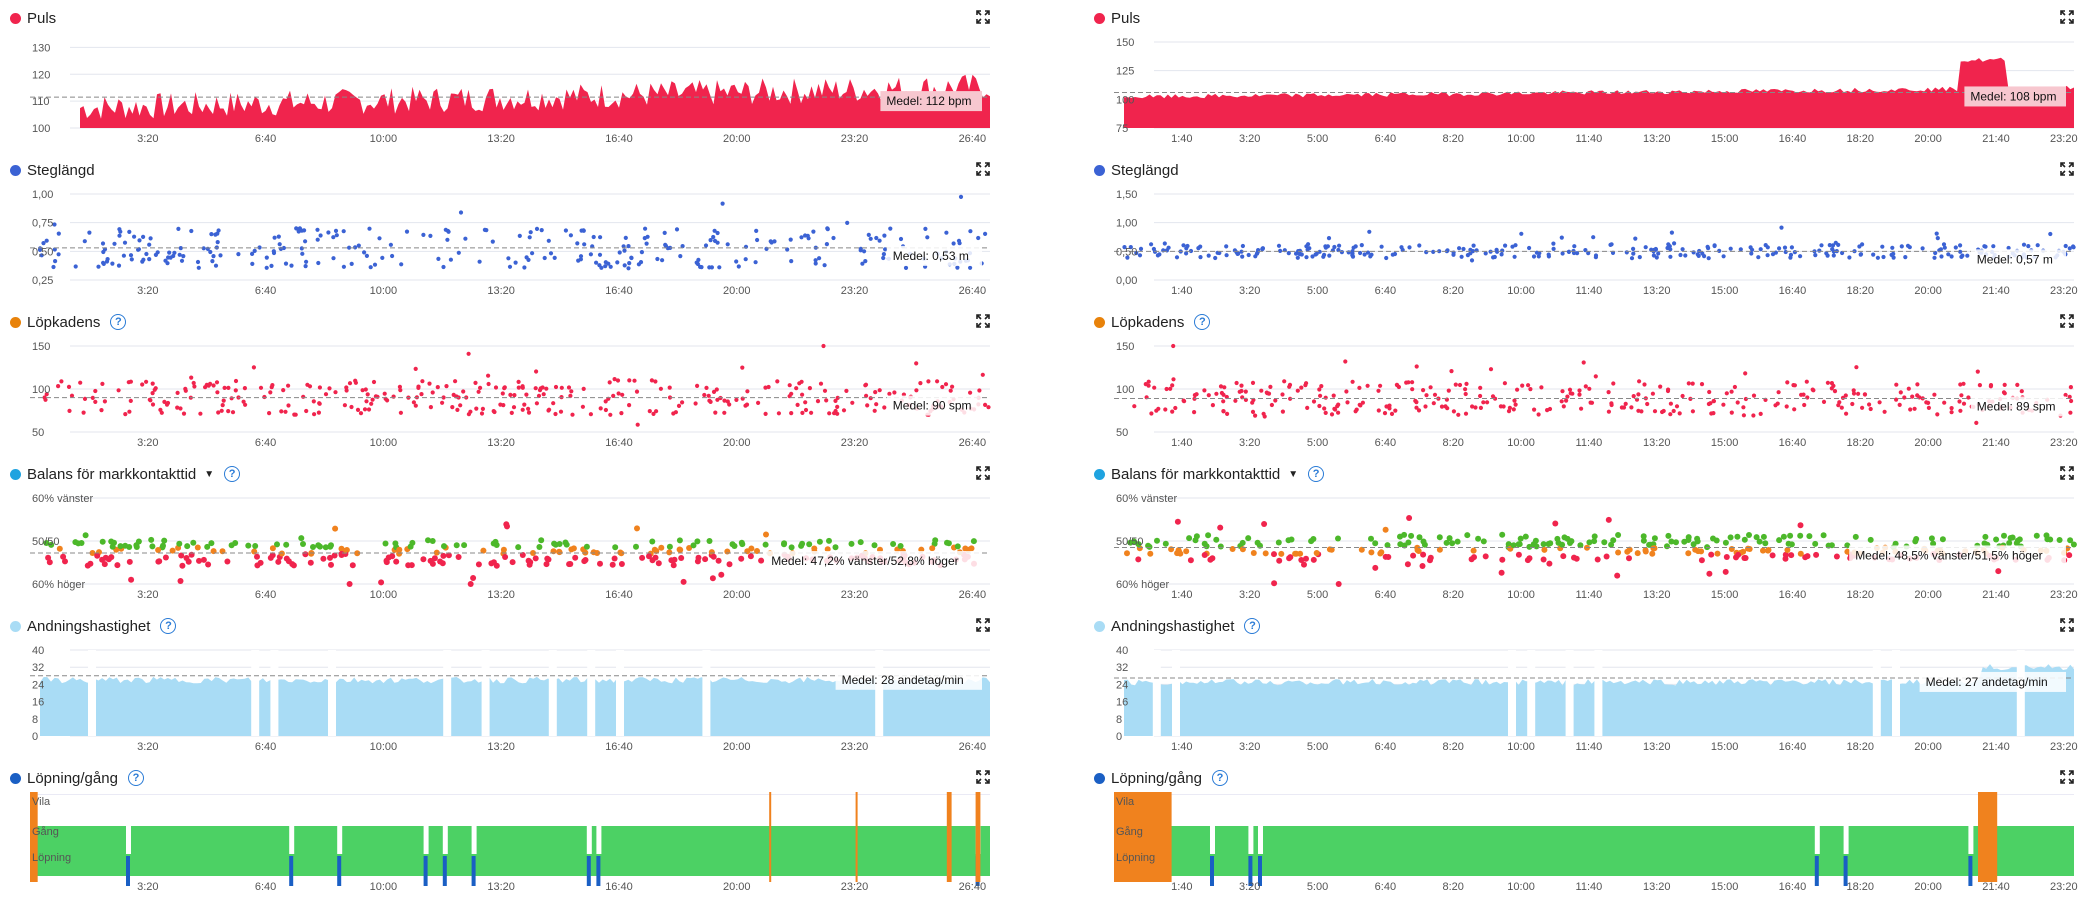 This screenshot has height=912, width=2087. What do you see at coordinates (15, 626) in the screenshot?
I see `series-color-dot` at bounding box center [15, 626].